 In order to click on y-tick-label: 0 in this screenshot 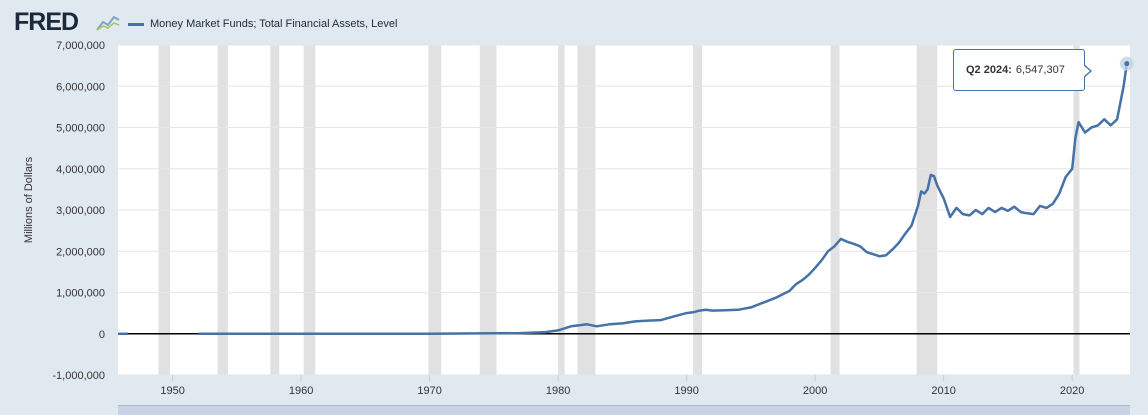, I will do `click(102, 335)`.